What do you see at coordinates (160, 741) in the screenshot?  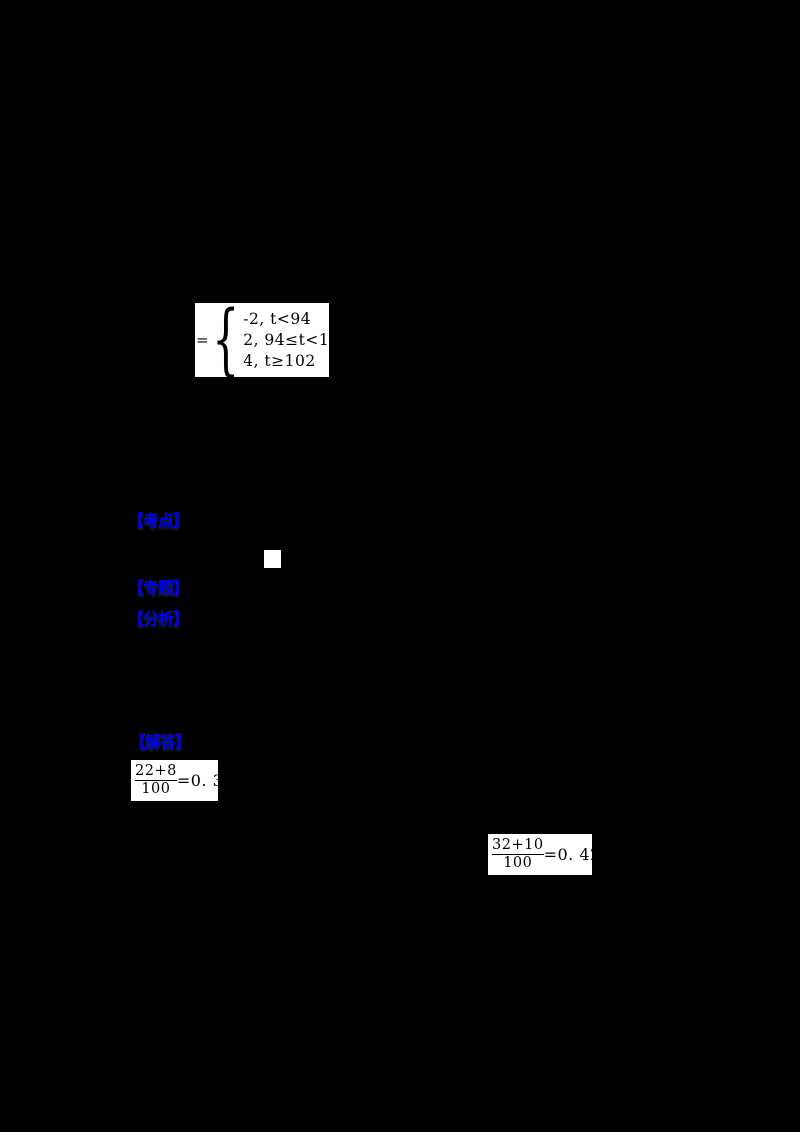 I see `section-label-jieda: 【解答】` at bounding box center [160, 741].